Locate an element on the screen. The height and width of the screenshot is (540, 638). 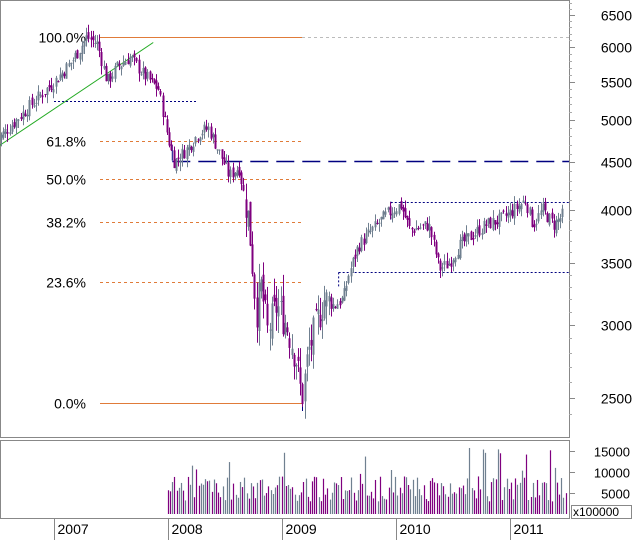
volume-bars is located at coordinates (367, 480).